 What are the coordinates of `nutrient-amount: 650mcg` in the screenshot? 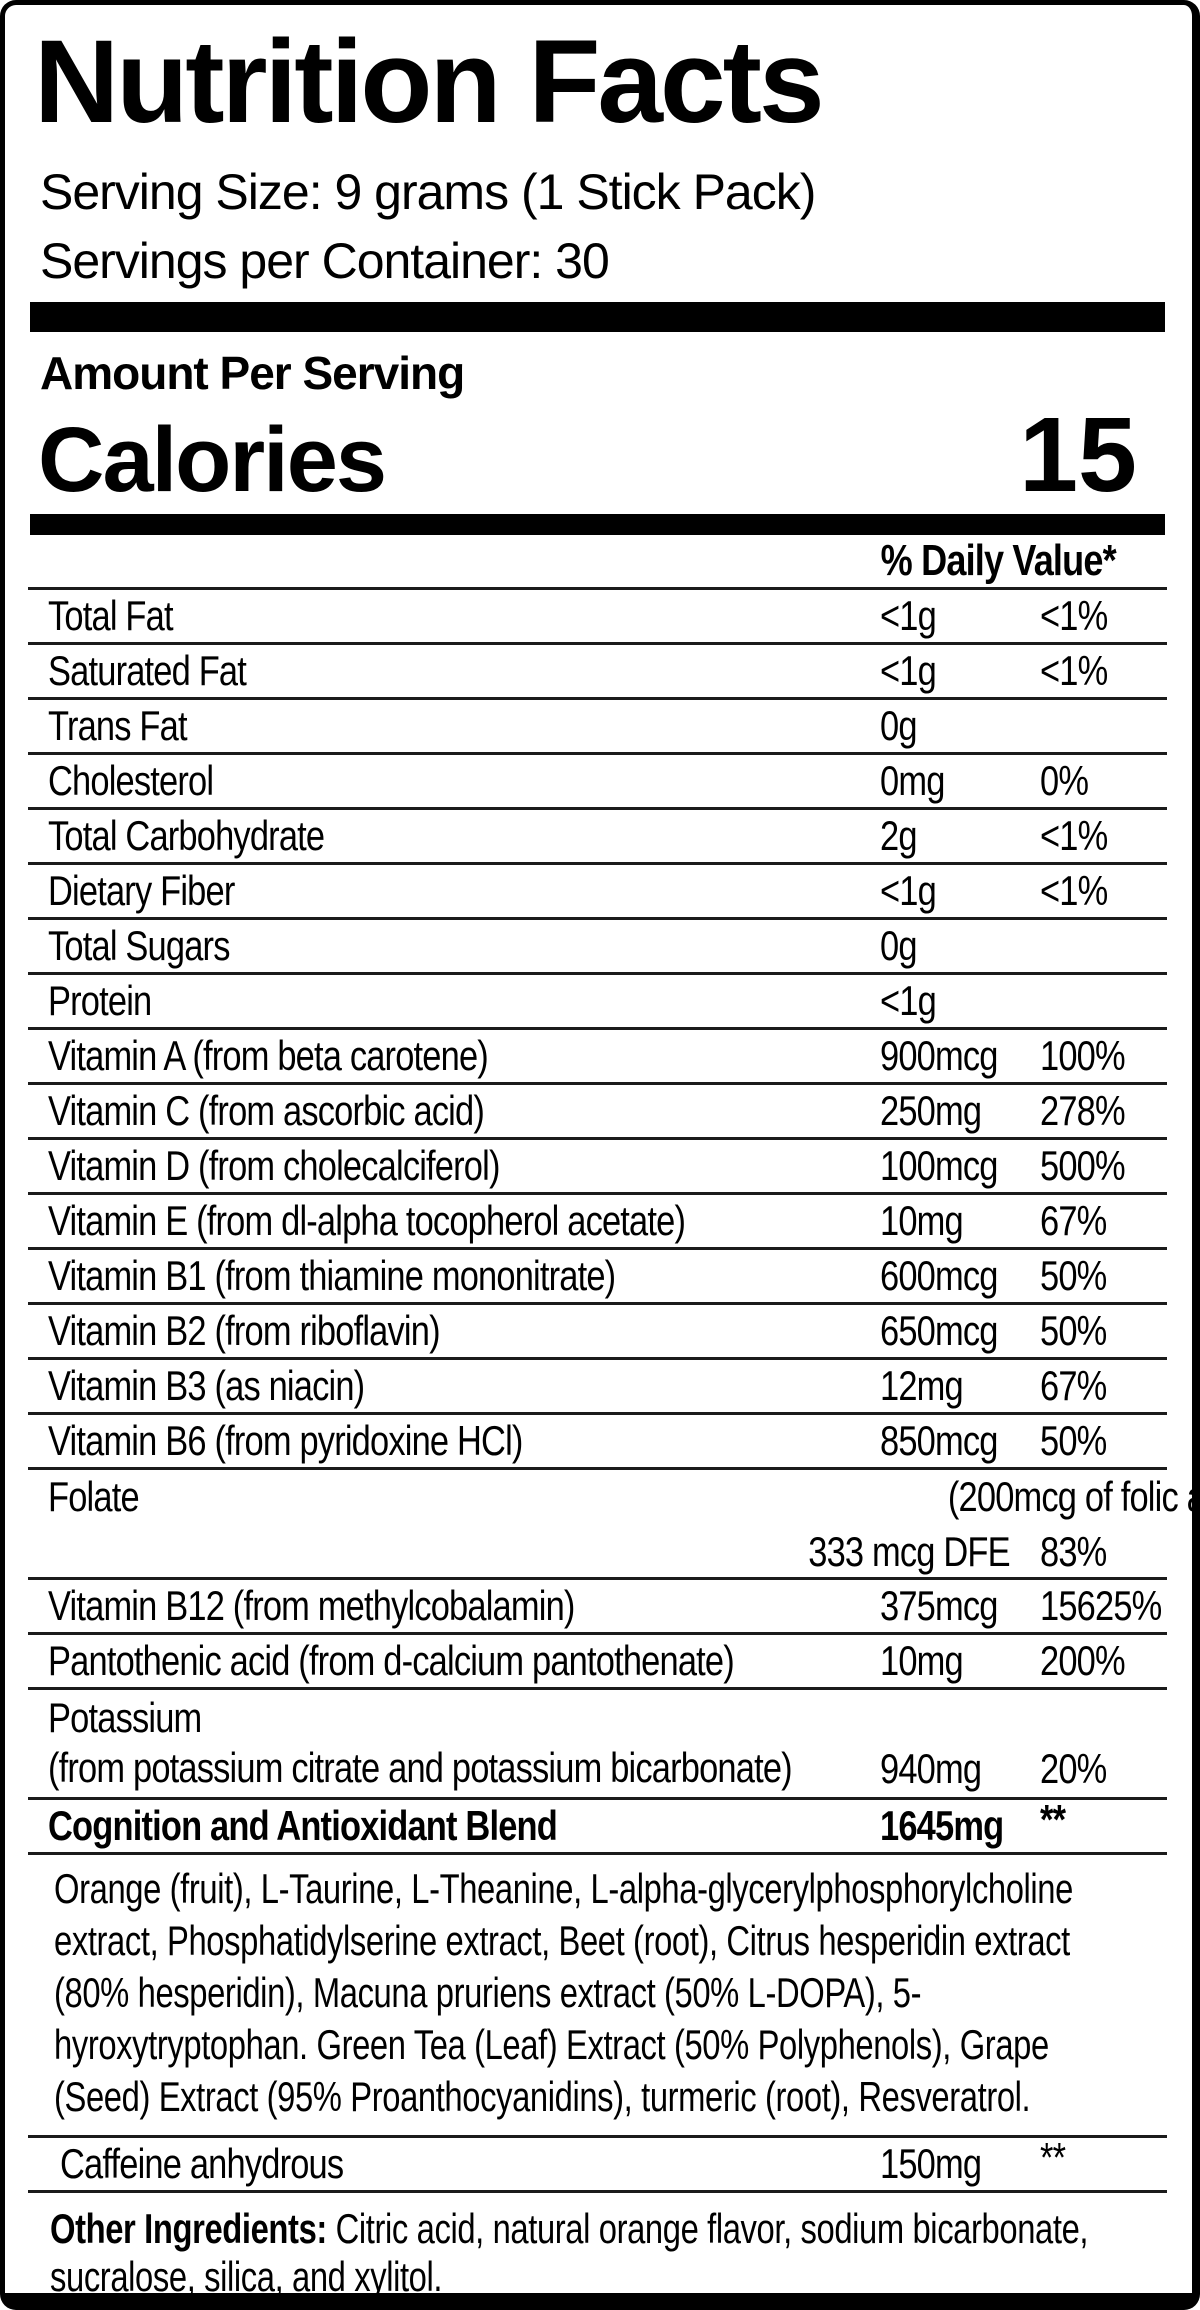 It's located at (939, 1330).